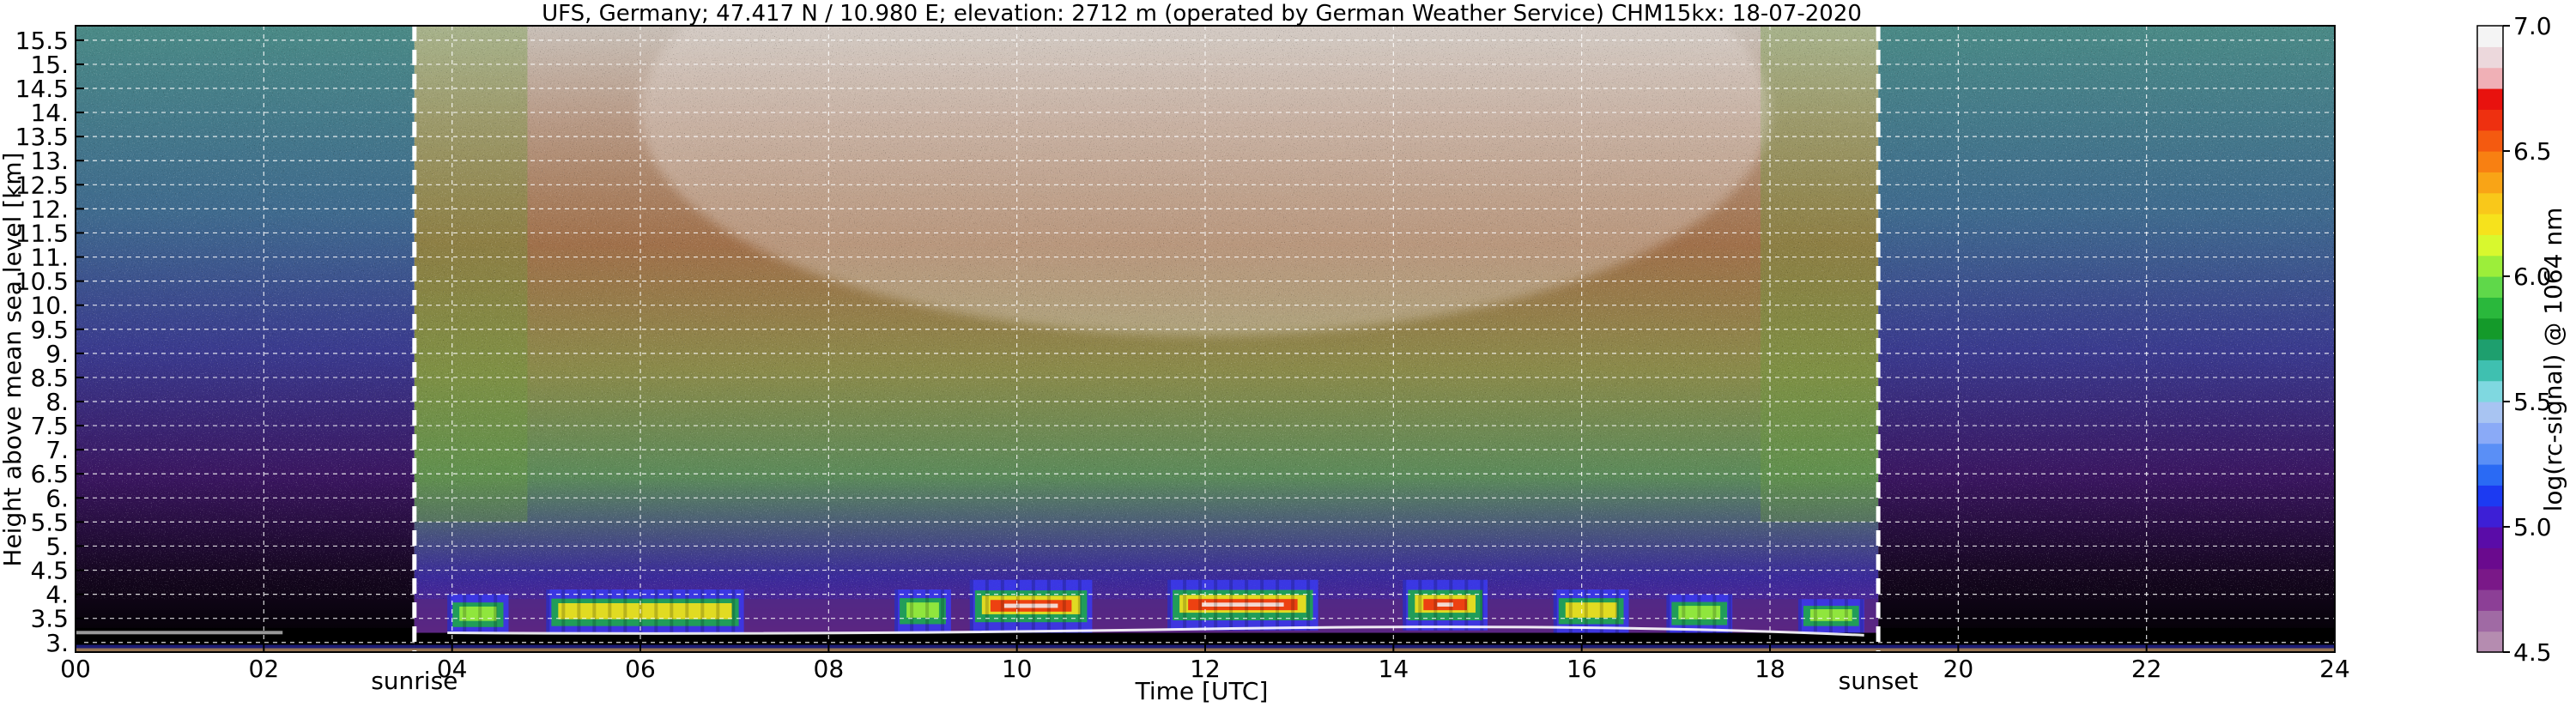 The height and width of the screenshot is (707, 2576). What do you see at coordinates (2532, 402) in the screenshot?
I see `colorbar-tick-label: 5.5` at bounding box center [2532, 402].